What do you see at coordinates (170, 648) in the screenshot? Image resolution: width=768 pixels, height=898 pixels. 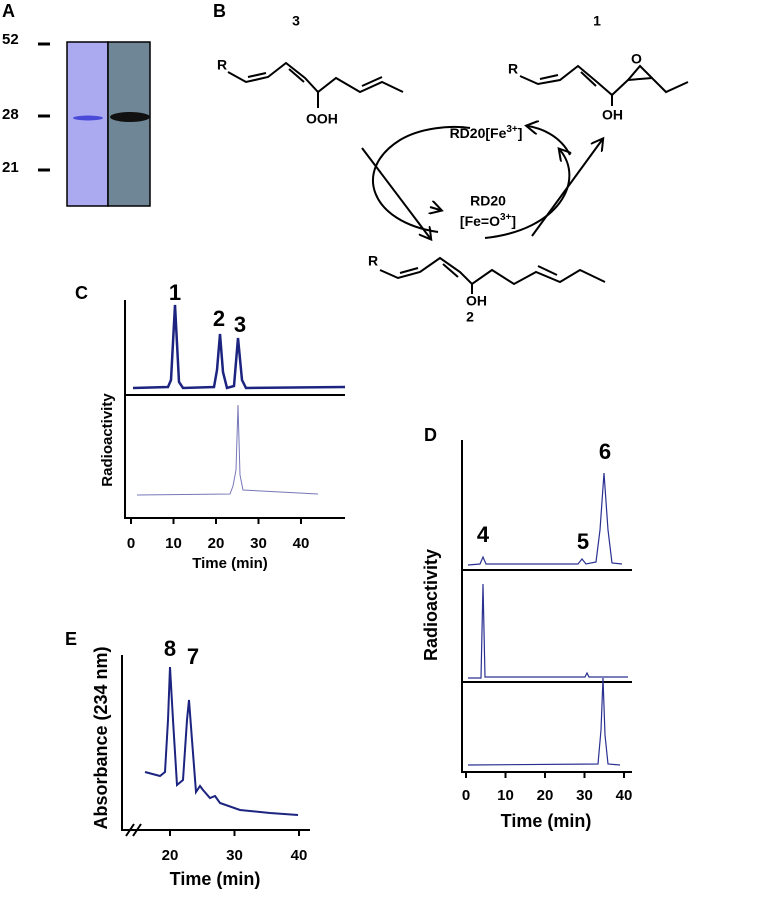 I see `peak-label: 8` at bounding box center [170, 648].